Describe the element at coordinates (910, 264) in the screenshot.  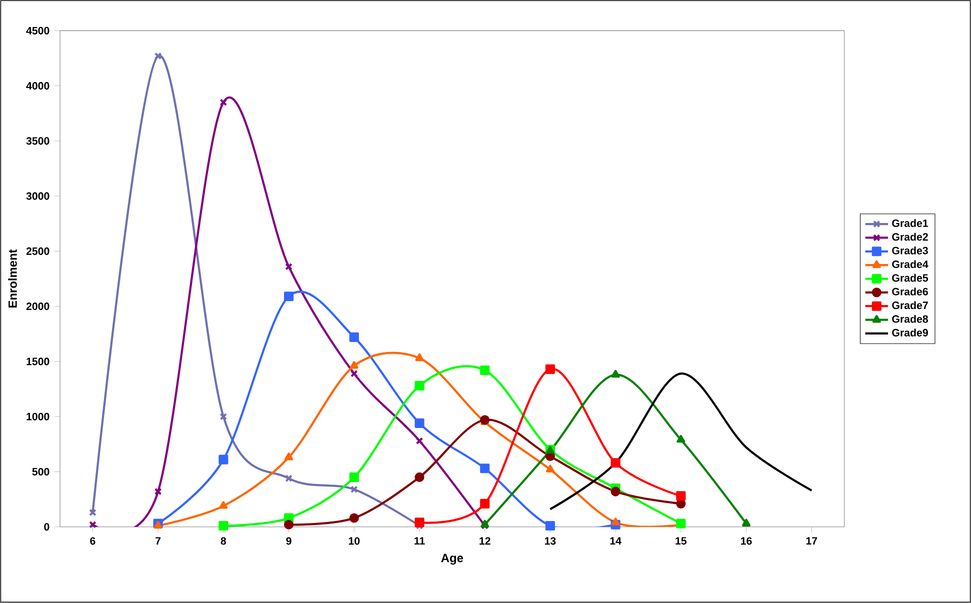
I see `legend-label: Grade4` at that location.